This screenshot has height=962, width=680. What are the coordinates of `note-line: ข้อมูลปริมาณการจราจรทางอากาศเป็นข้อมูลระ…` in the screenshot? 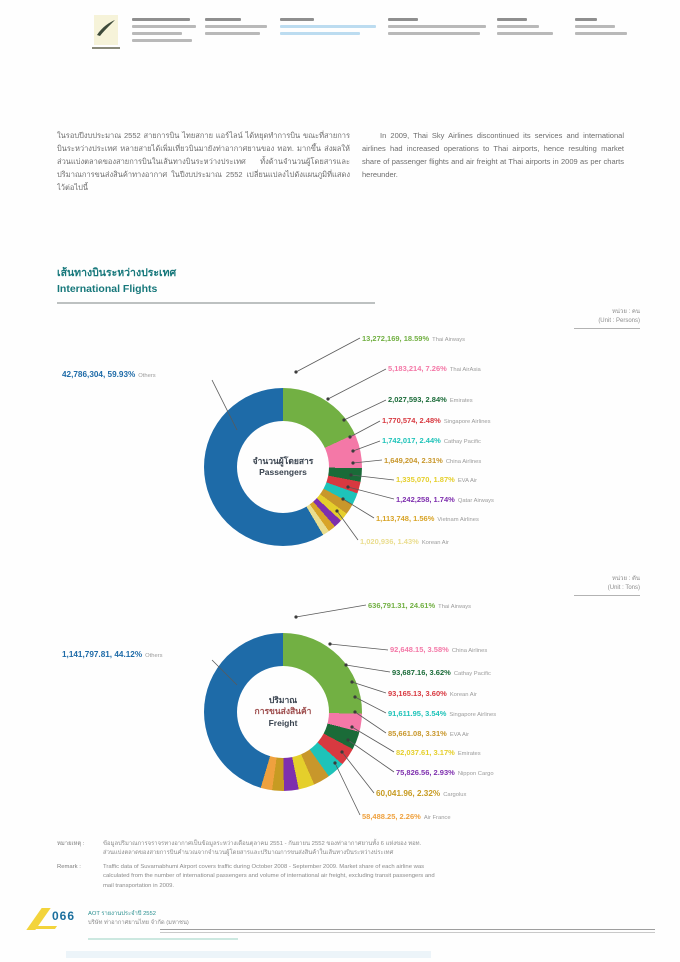 It's located at (262, 844).